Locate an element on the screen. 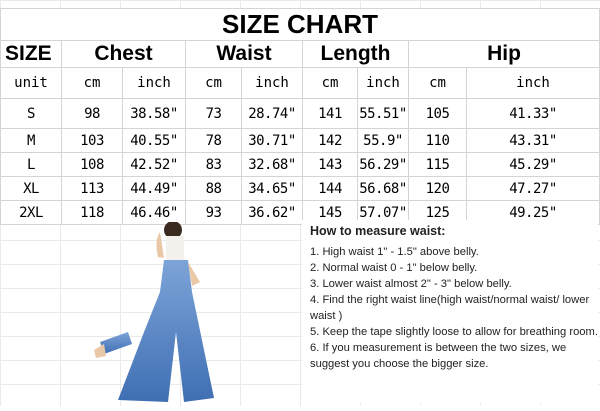 The height and width of the screenshot is (411, 600). measurement-cell: 34.65" is located at coordinates (272, 188).